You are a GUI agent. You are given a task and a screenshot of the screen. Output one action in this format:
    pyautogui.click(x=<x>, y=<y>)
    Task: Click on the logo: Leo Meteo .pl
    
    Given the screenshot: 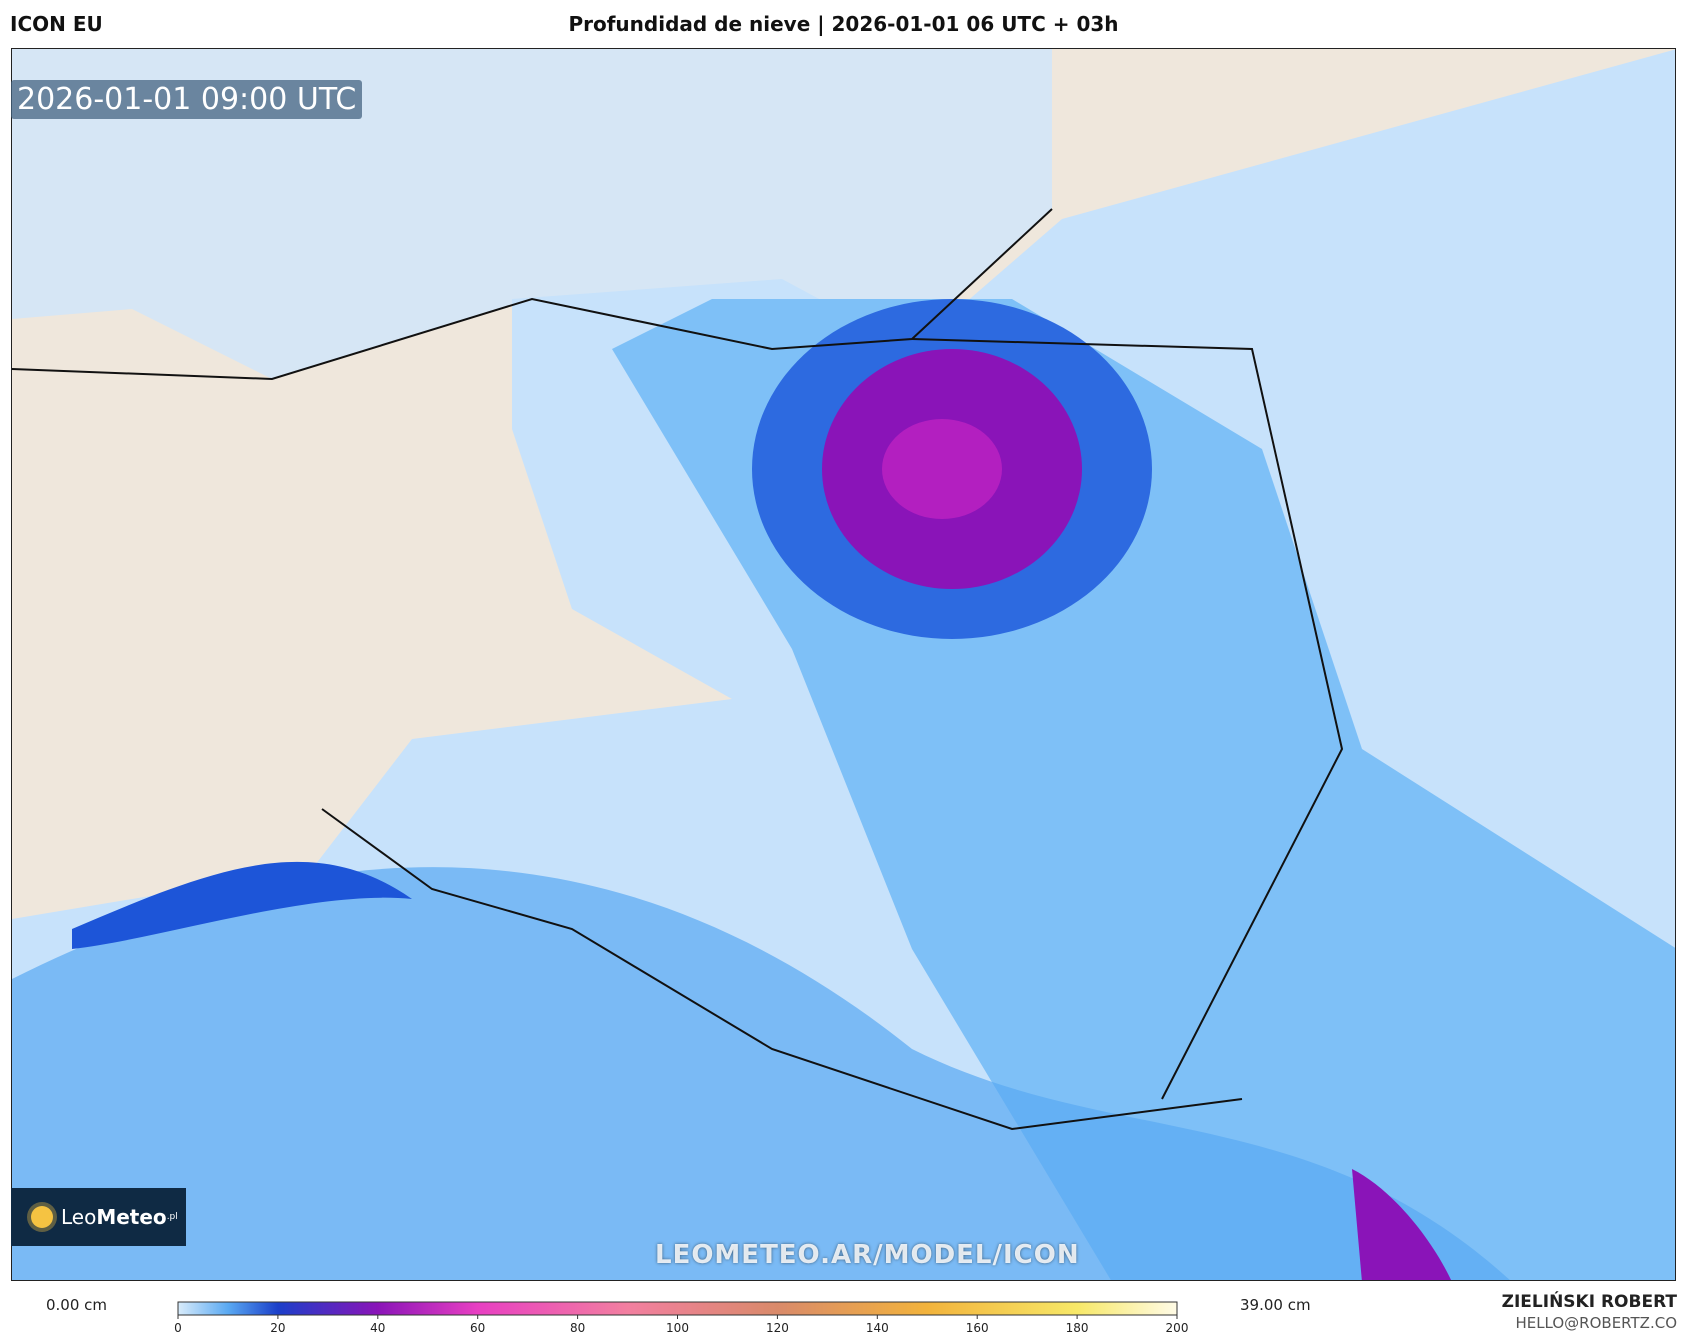 What is the action you would take?
    pyautogui.click(x=98, y=1217)
    